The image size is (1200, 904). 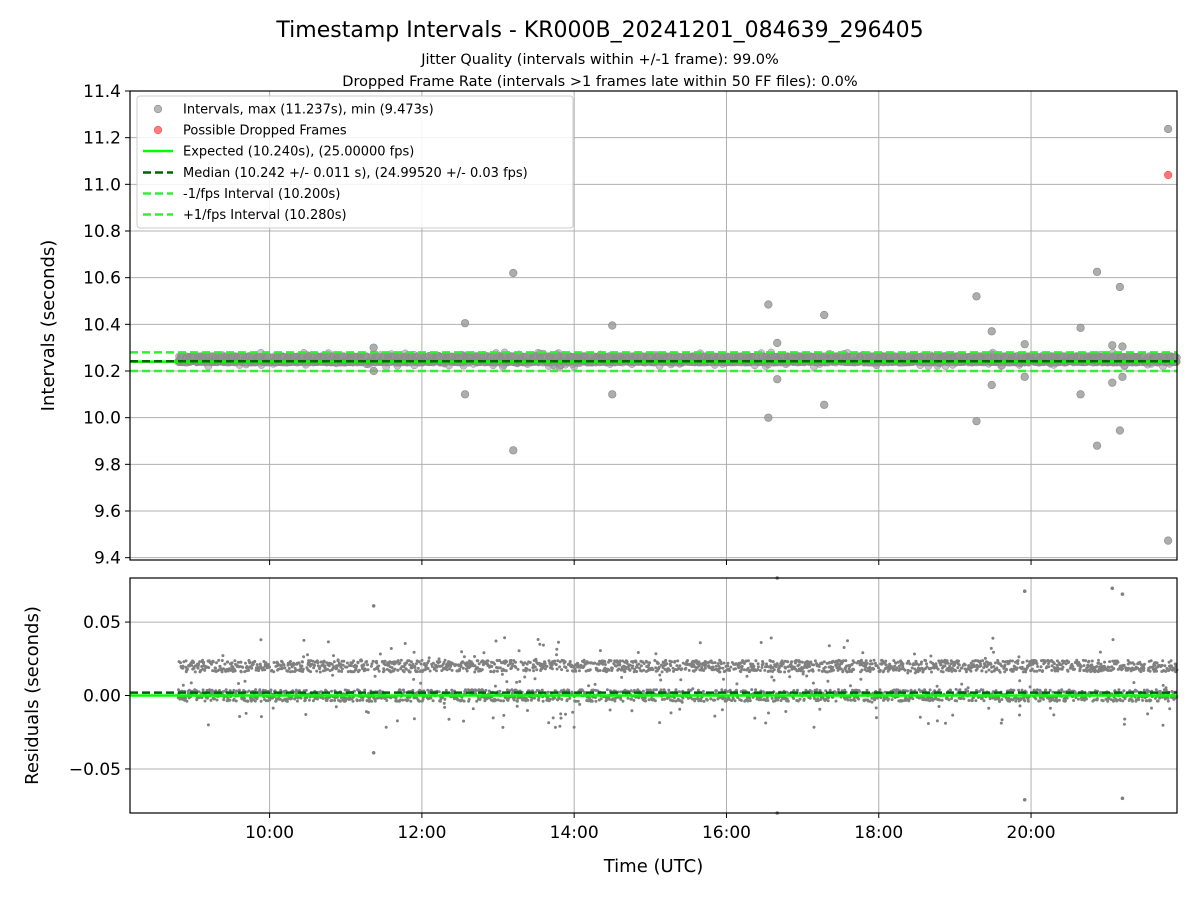 What do you see at coordinates (102, 185) in the screenshot?
I see `y-tick-label: 11.0` at bounding box center [102, 185].